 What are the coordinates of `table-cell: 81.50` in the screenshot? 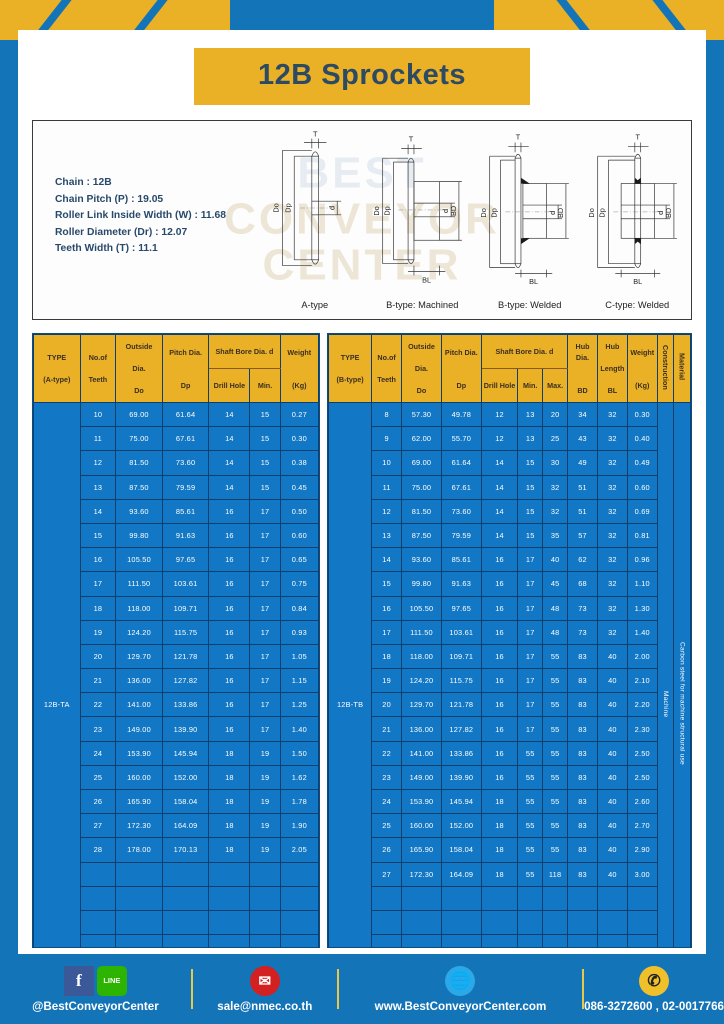 It's located at (139, 463).